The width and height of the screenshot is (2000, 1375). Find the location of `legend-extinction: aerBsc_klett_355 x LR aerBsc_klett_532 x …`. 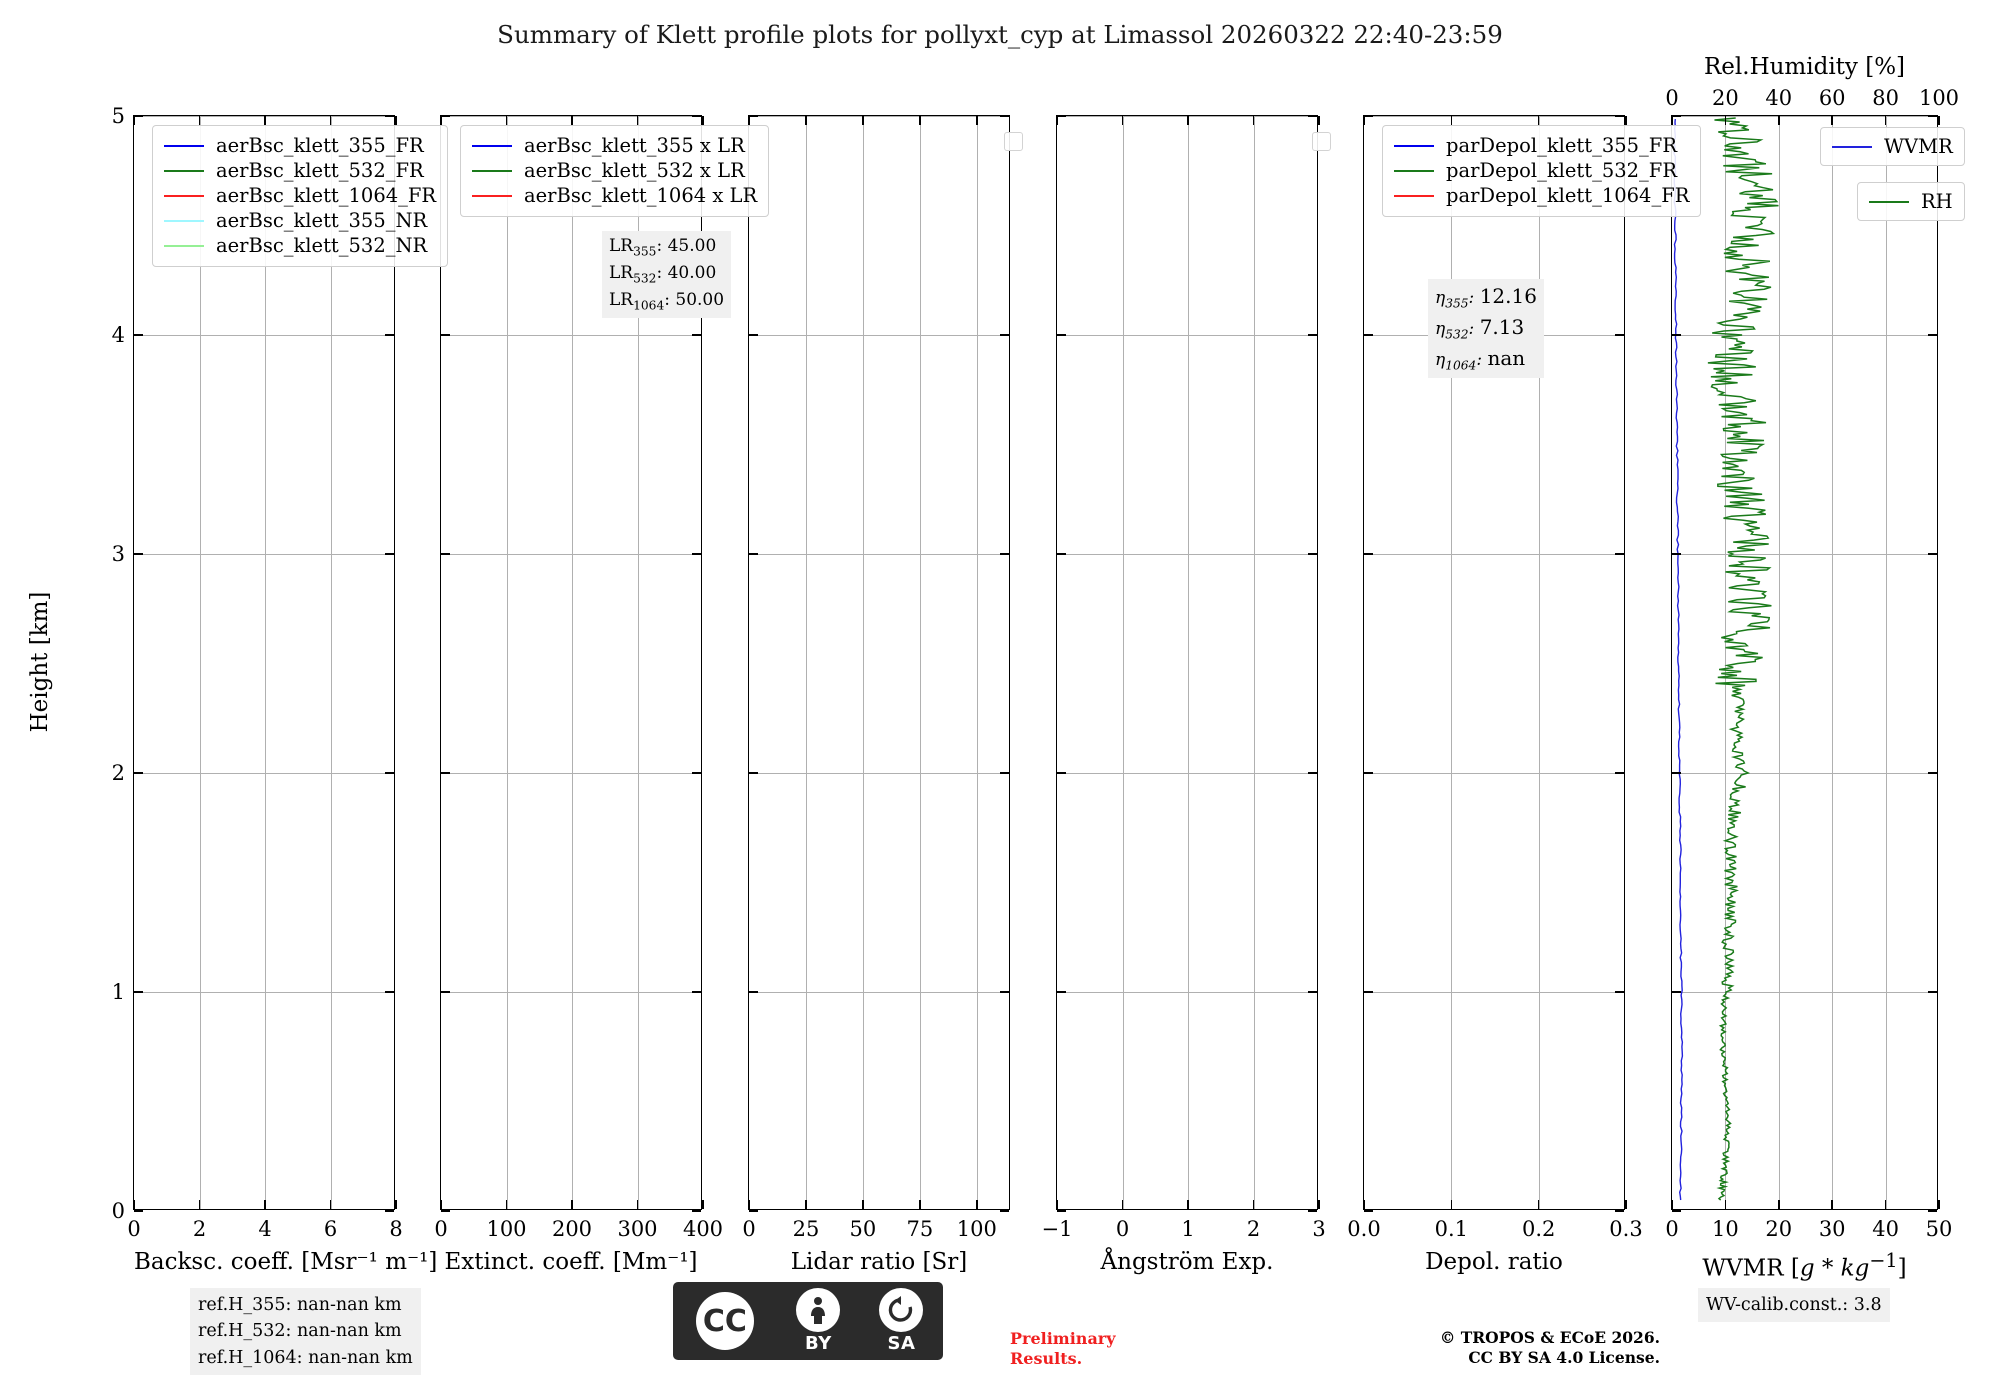

legend-extinction: aerBsc_klett_355 x LR aerBsc_klett_532 x … is located at coordinates (615, 171).